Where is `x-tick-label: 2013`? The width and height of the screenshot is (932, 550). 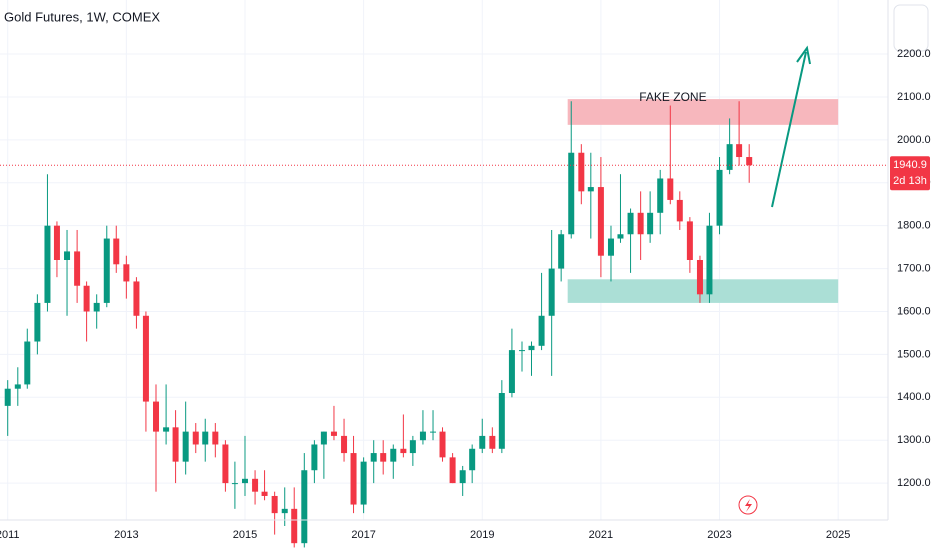 x-tick-label: 2013 is located at coordinates (126, 535).